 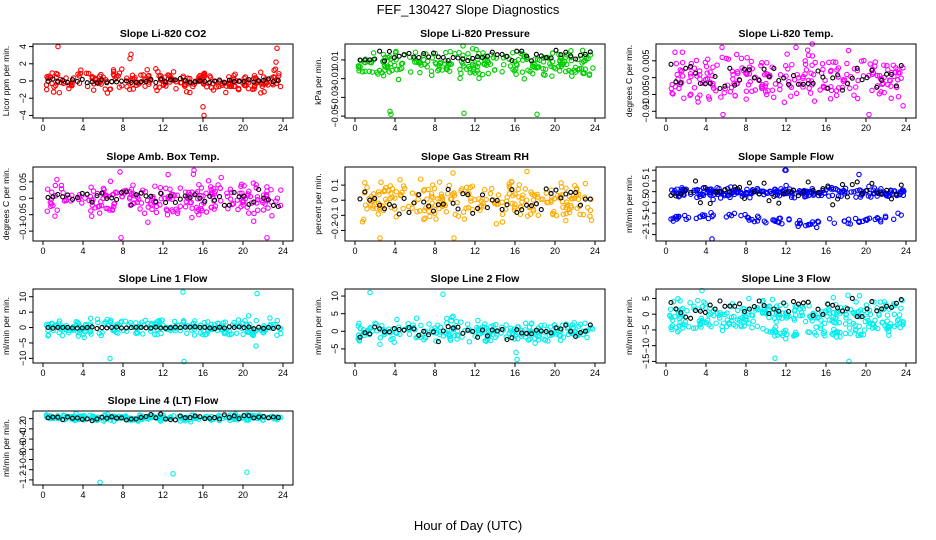 What do you see at coordinates (866, 251) in the screenshot?
I see `x-tick-label: 20` at bounding box center [866, 251].